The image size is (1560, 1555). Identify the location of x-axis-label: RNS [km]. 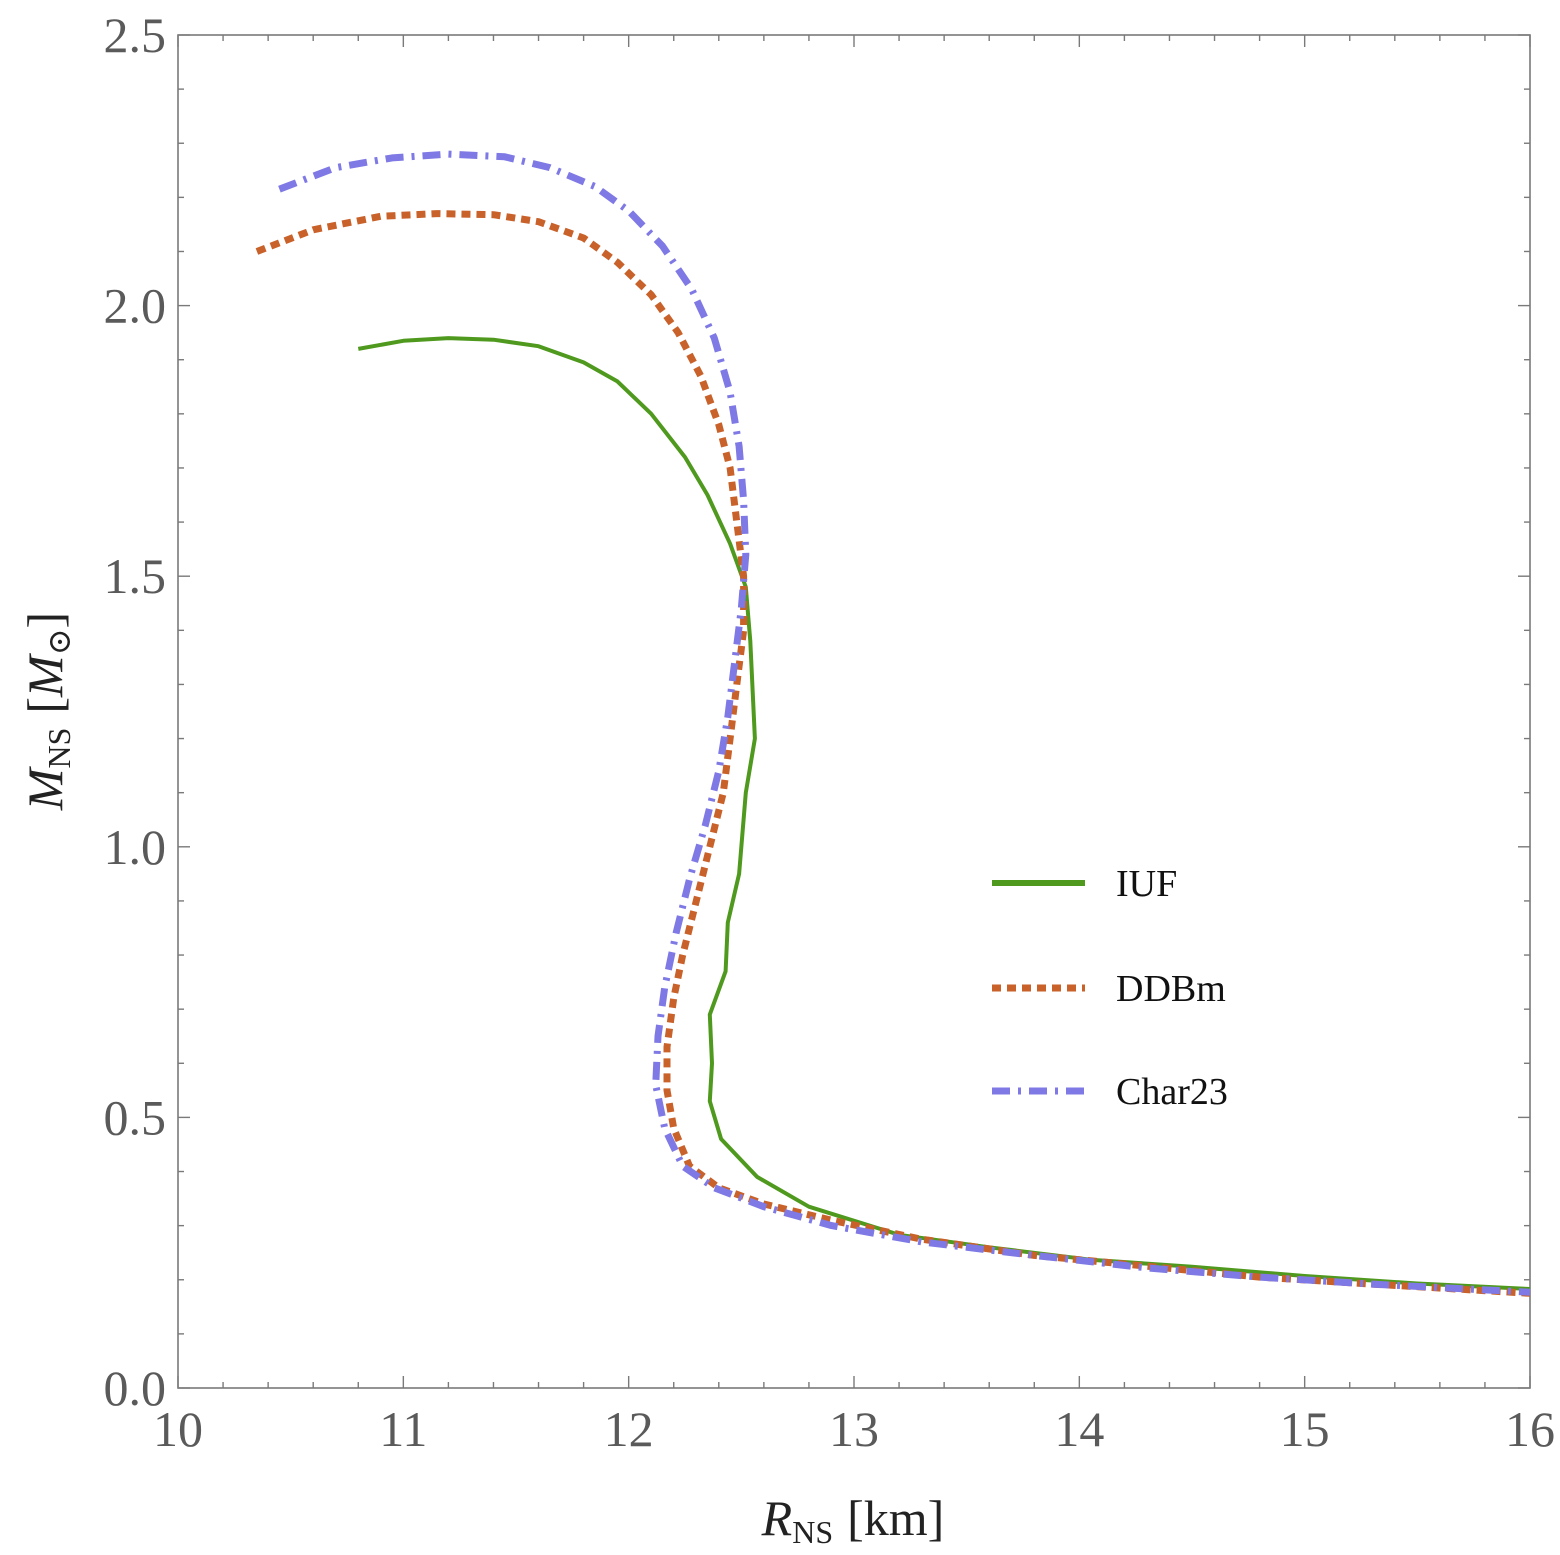
(853, 1520).